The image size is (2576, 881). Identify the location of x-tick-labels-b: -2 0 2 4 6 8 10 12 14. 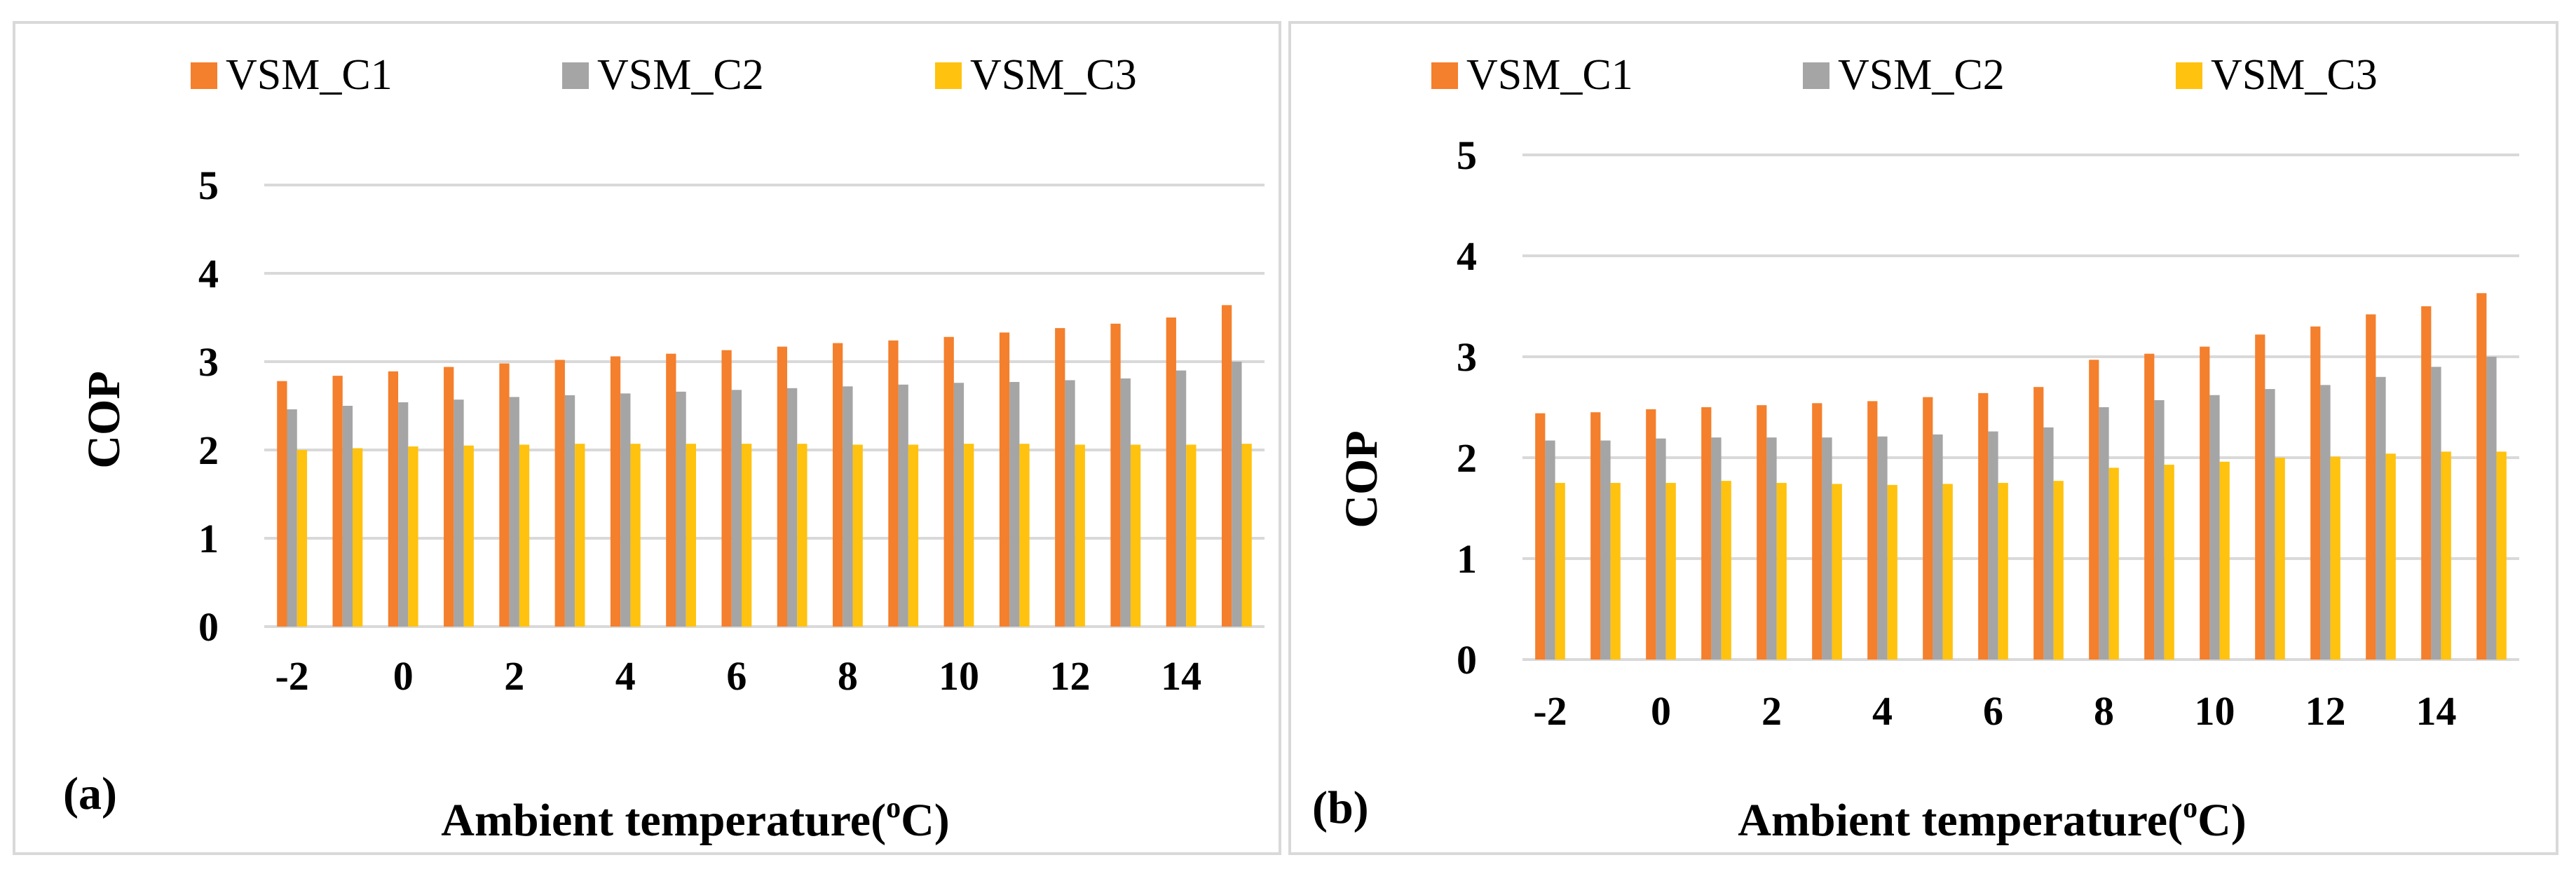
(1994, 711).